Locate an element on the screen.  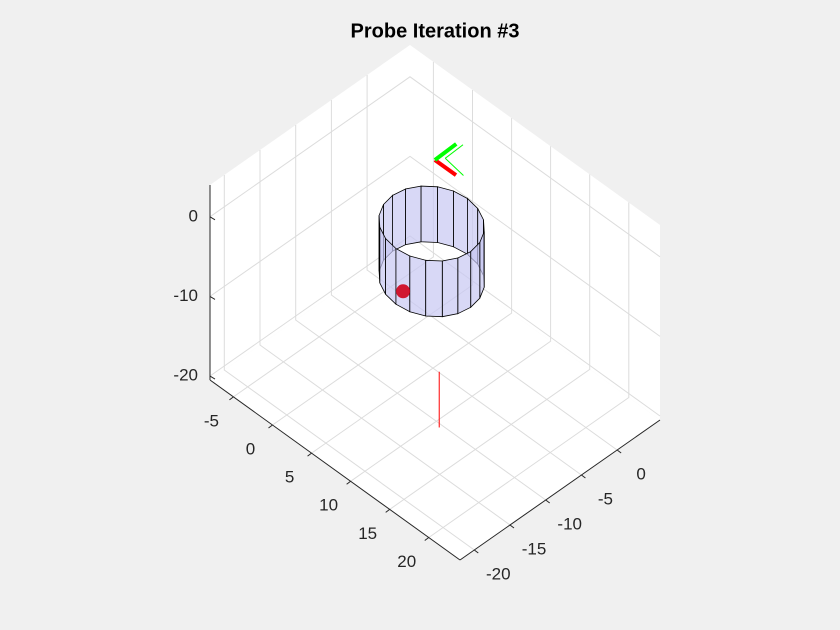
y-tick-label: 0 is located at coordinates (640, 473).